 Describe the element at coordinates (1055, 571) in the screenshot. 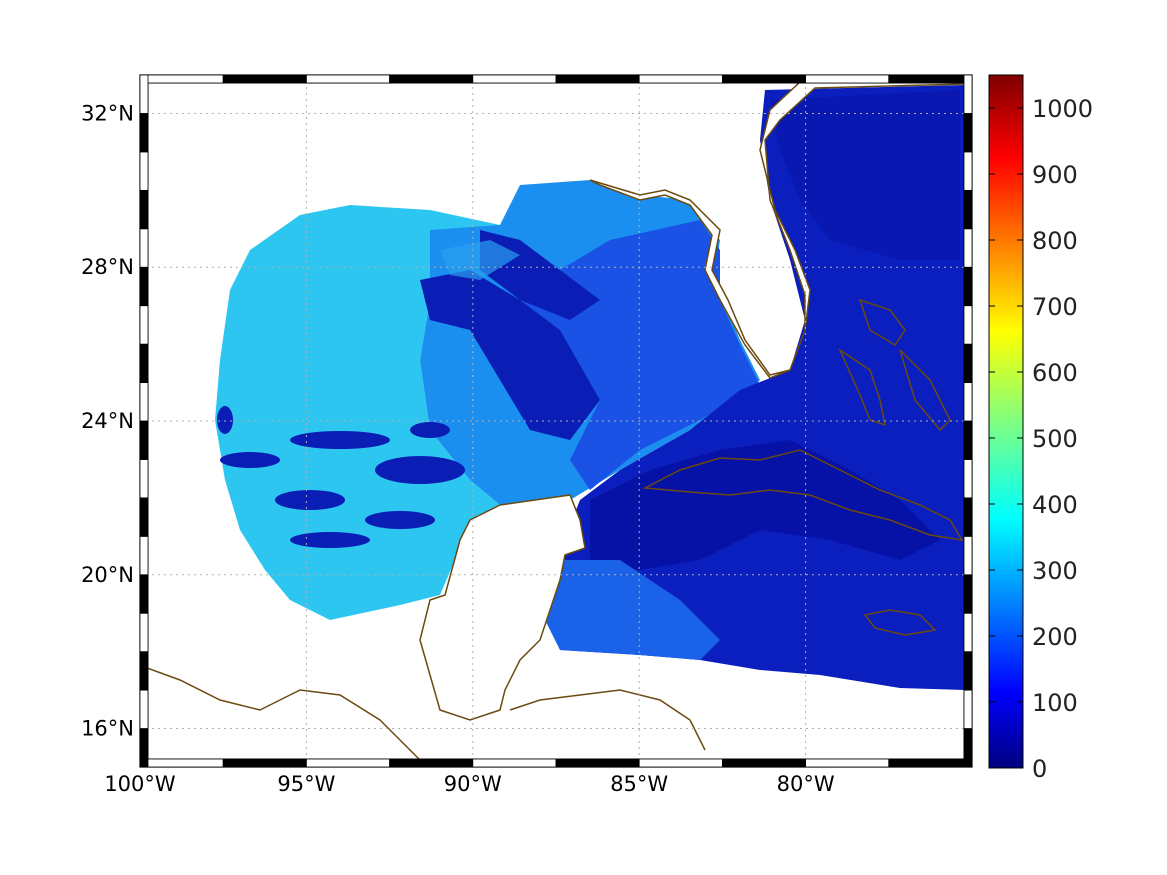

I see `colorbar-tick-label: 300` at that location.